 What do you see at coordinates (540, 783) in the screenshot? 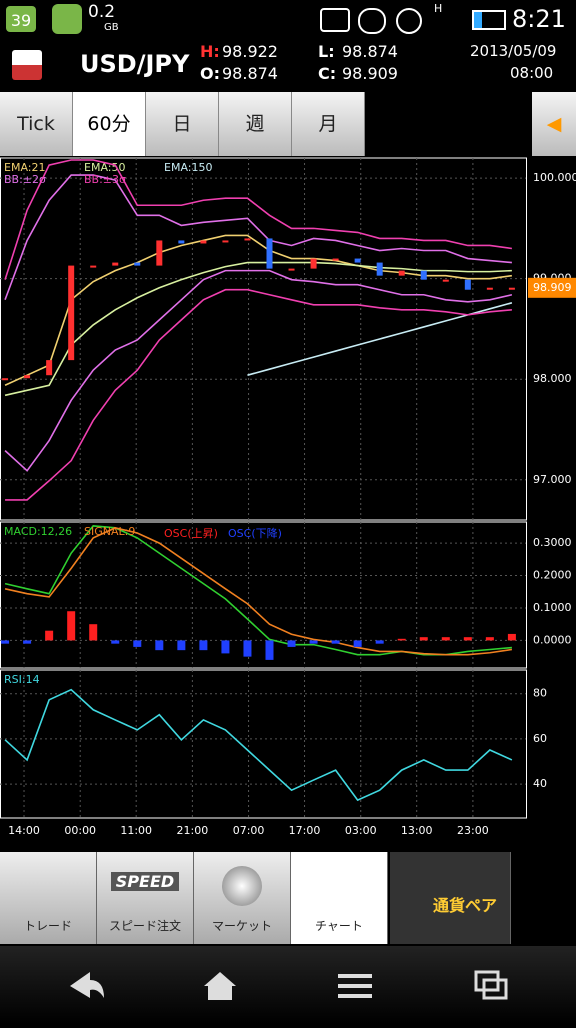
I see `y-tick-label: 40` at bounding box center [540, 783].